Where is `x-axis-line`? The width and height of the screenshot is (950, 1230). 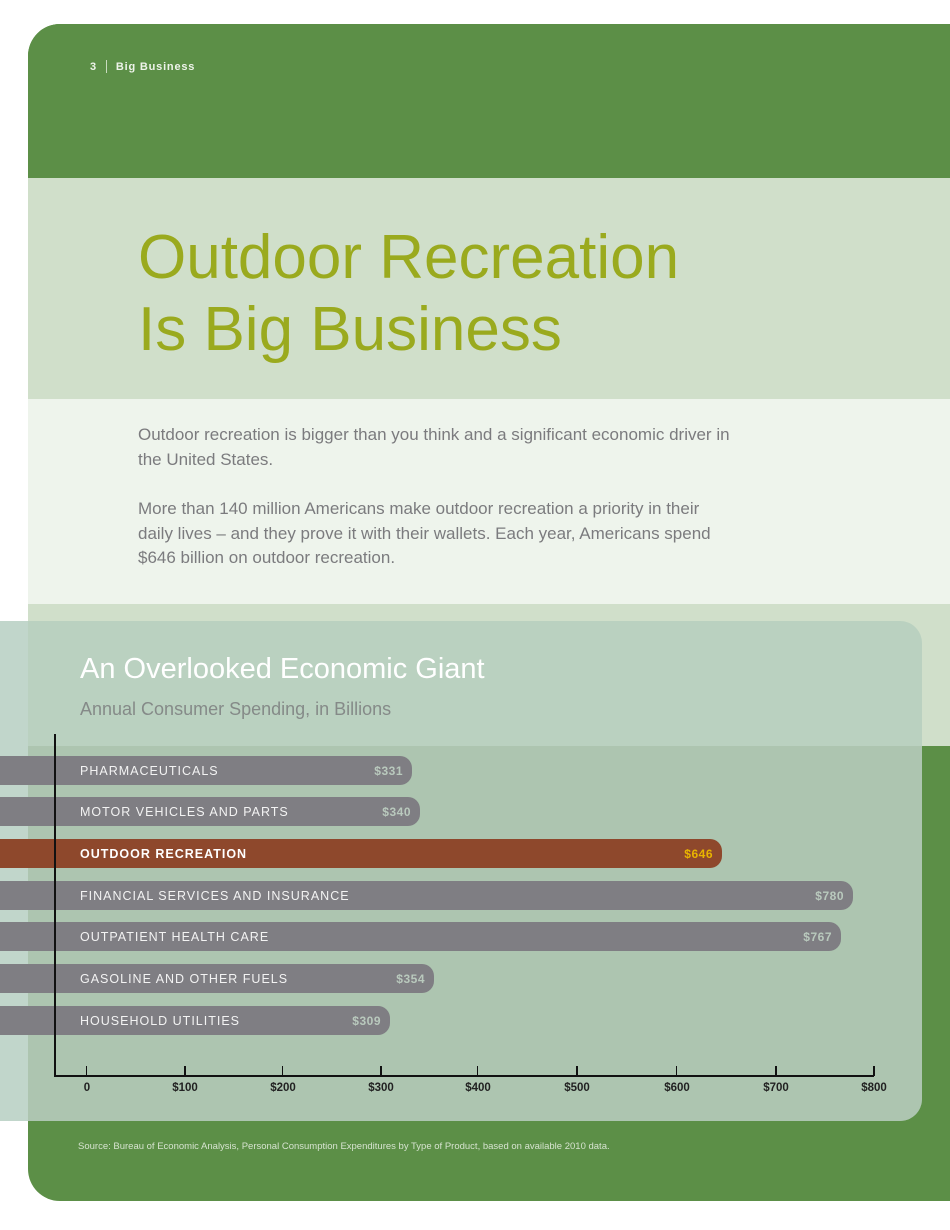 x-axis-line is located at coordinates (464, 1076).